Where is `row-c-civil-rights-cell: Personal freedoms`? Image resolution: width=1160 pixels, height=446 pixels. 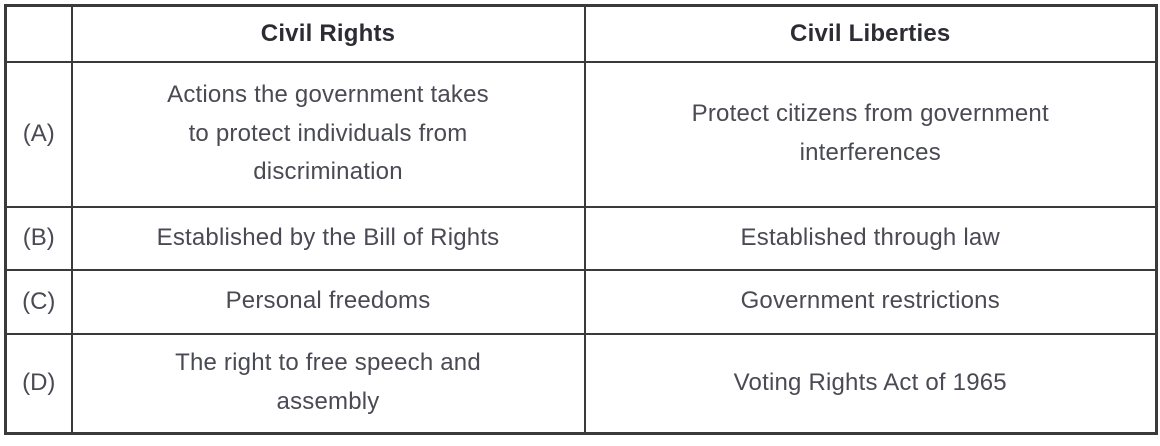
row-c-civil-rights-cell: Personal freedoms is located at coordinates (328, 301).